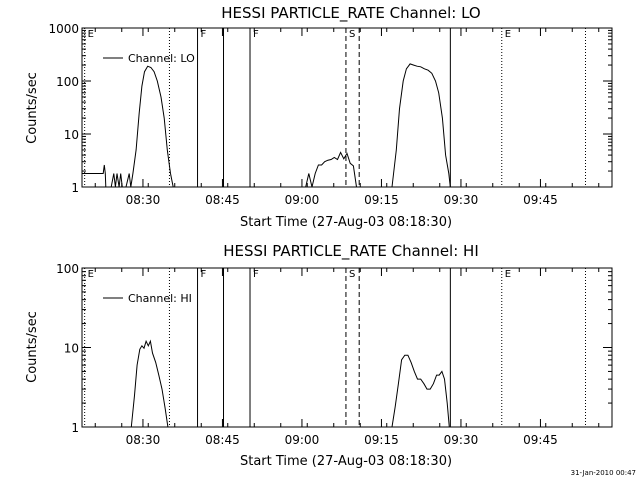 This screenshot has height=480, width=640. I want to click on legend: Channel: LO, so click(149, 58).